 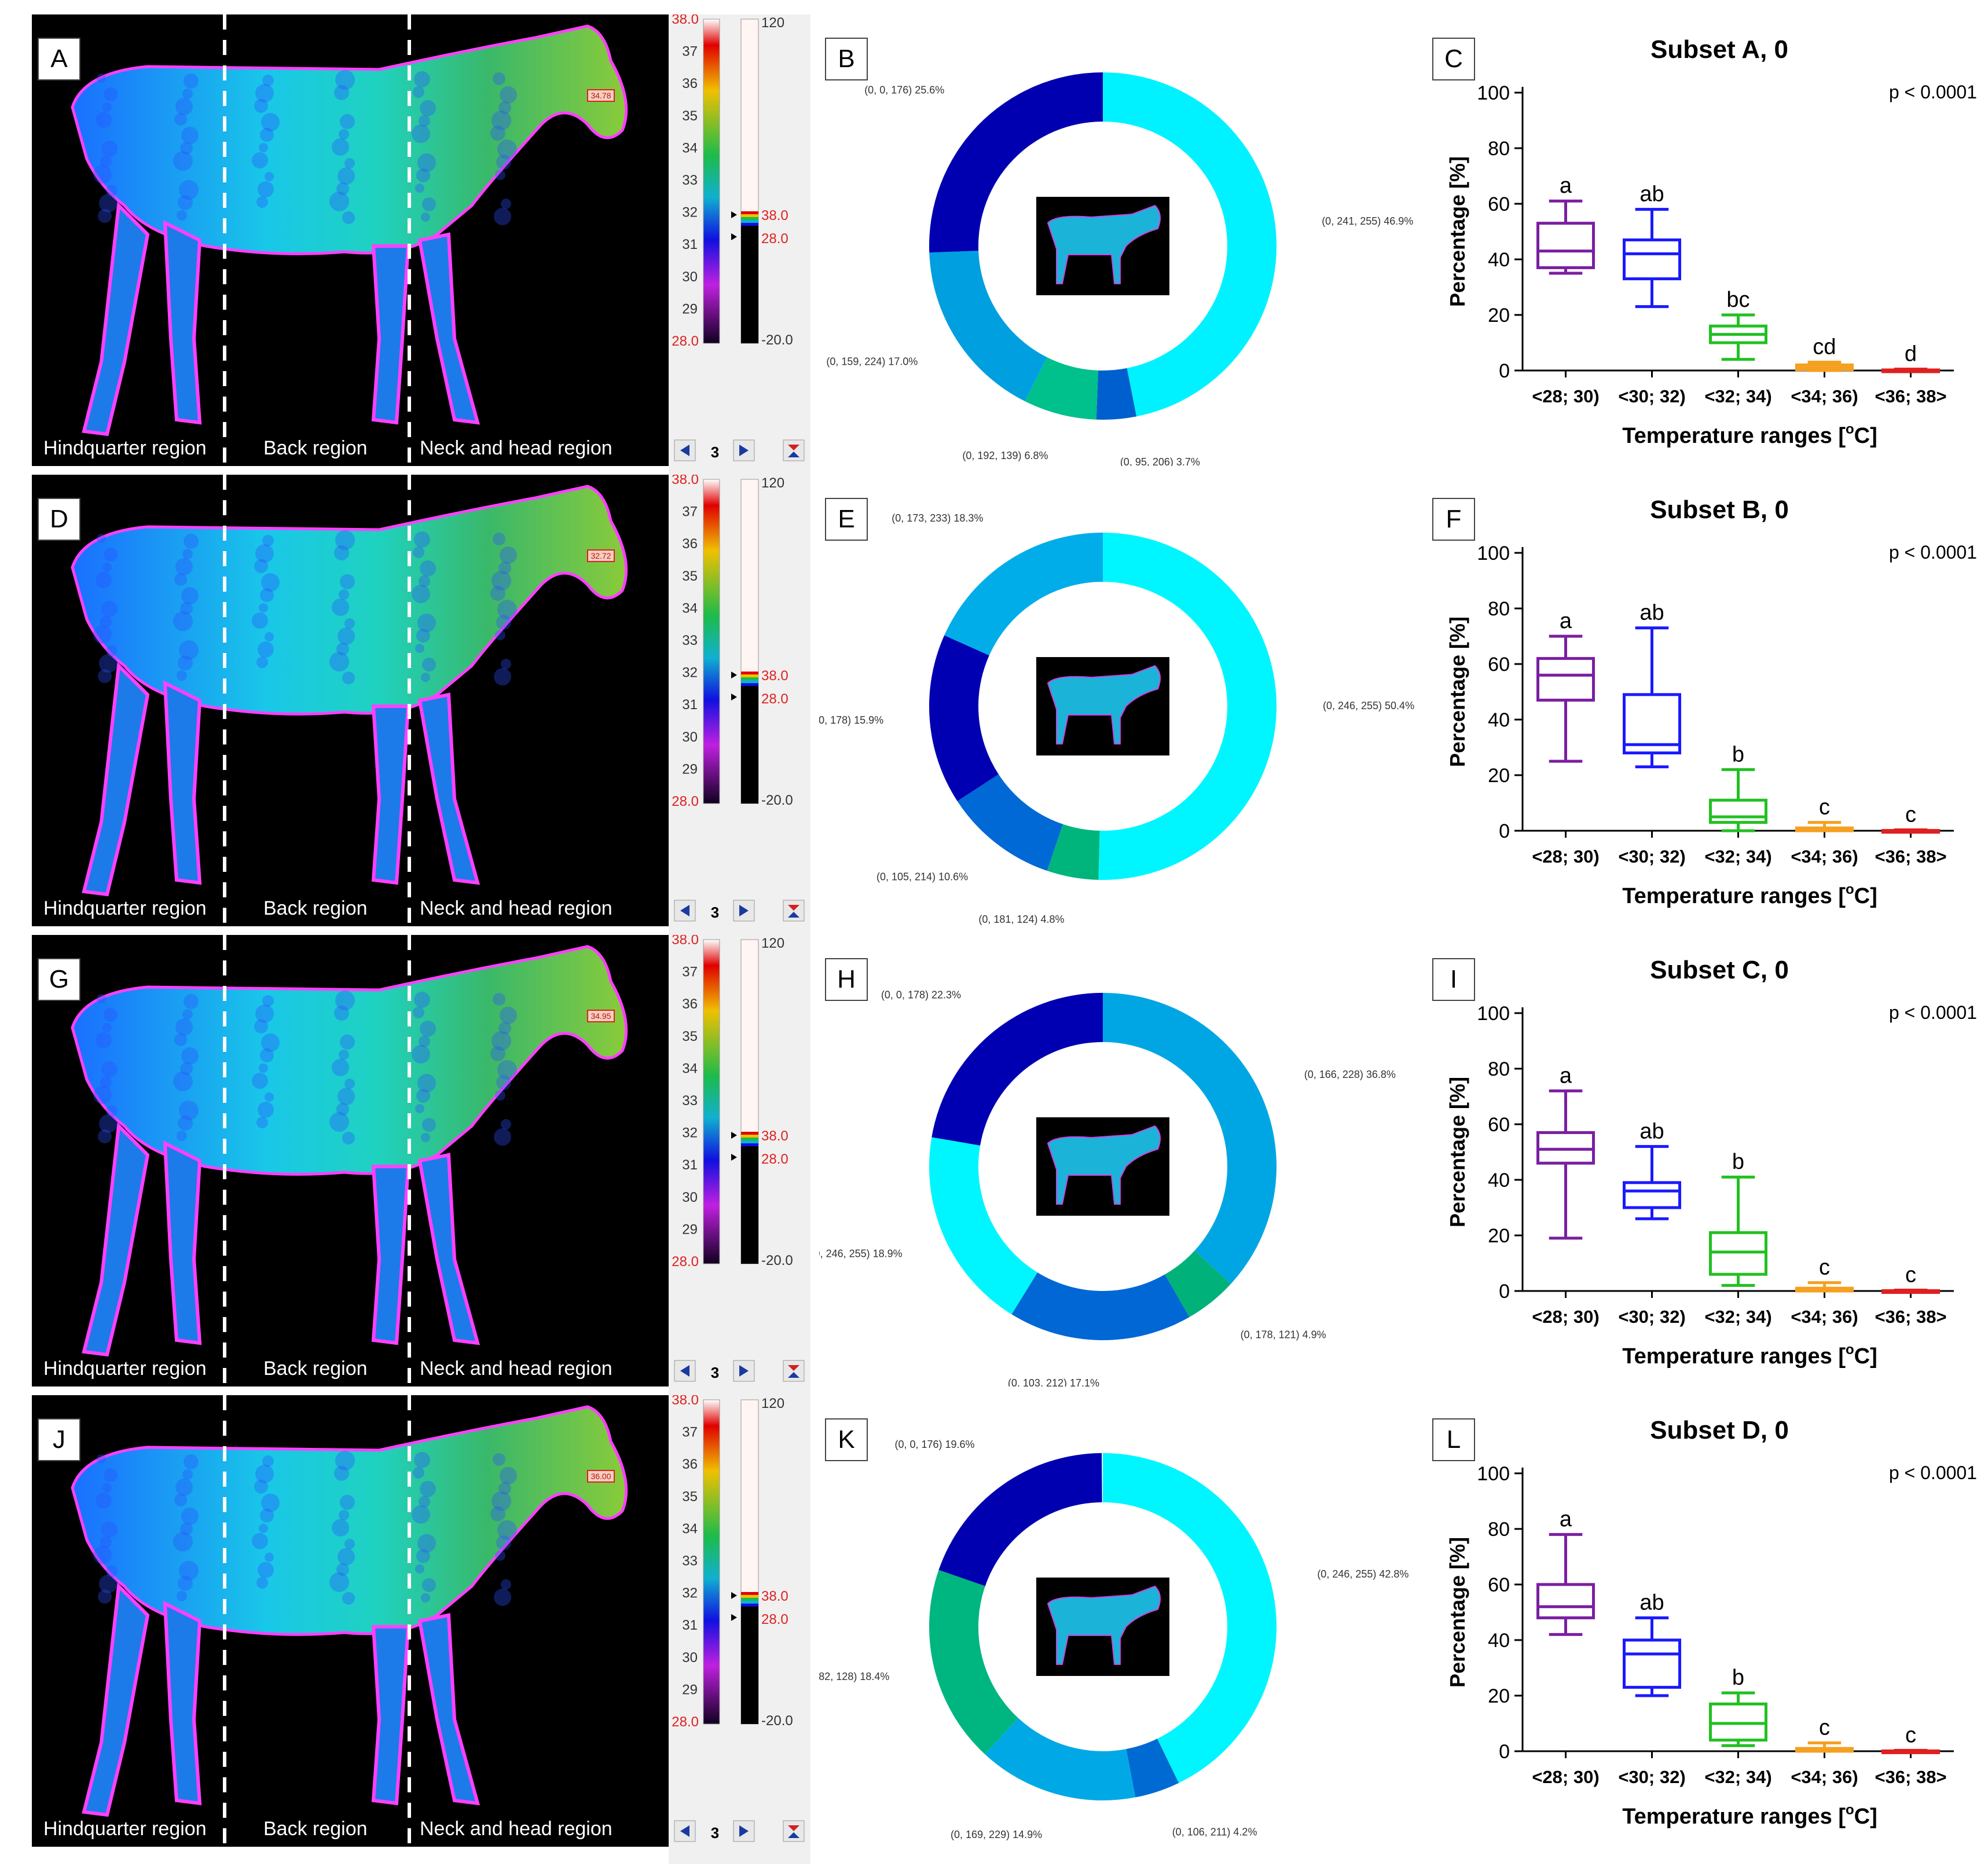 I want to click on donut-slice-label: (0, 0, 176) 25.6%, so click(x=904, y=90).